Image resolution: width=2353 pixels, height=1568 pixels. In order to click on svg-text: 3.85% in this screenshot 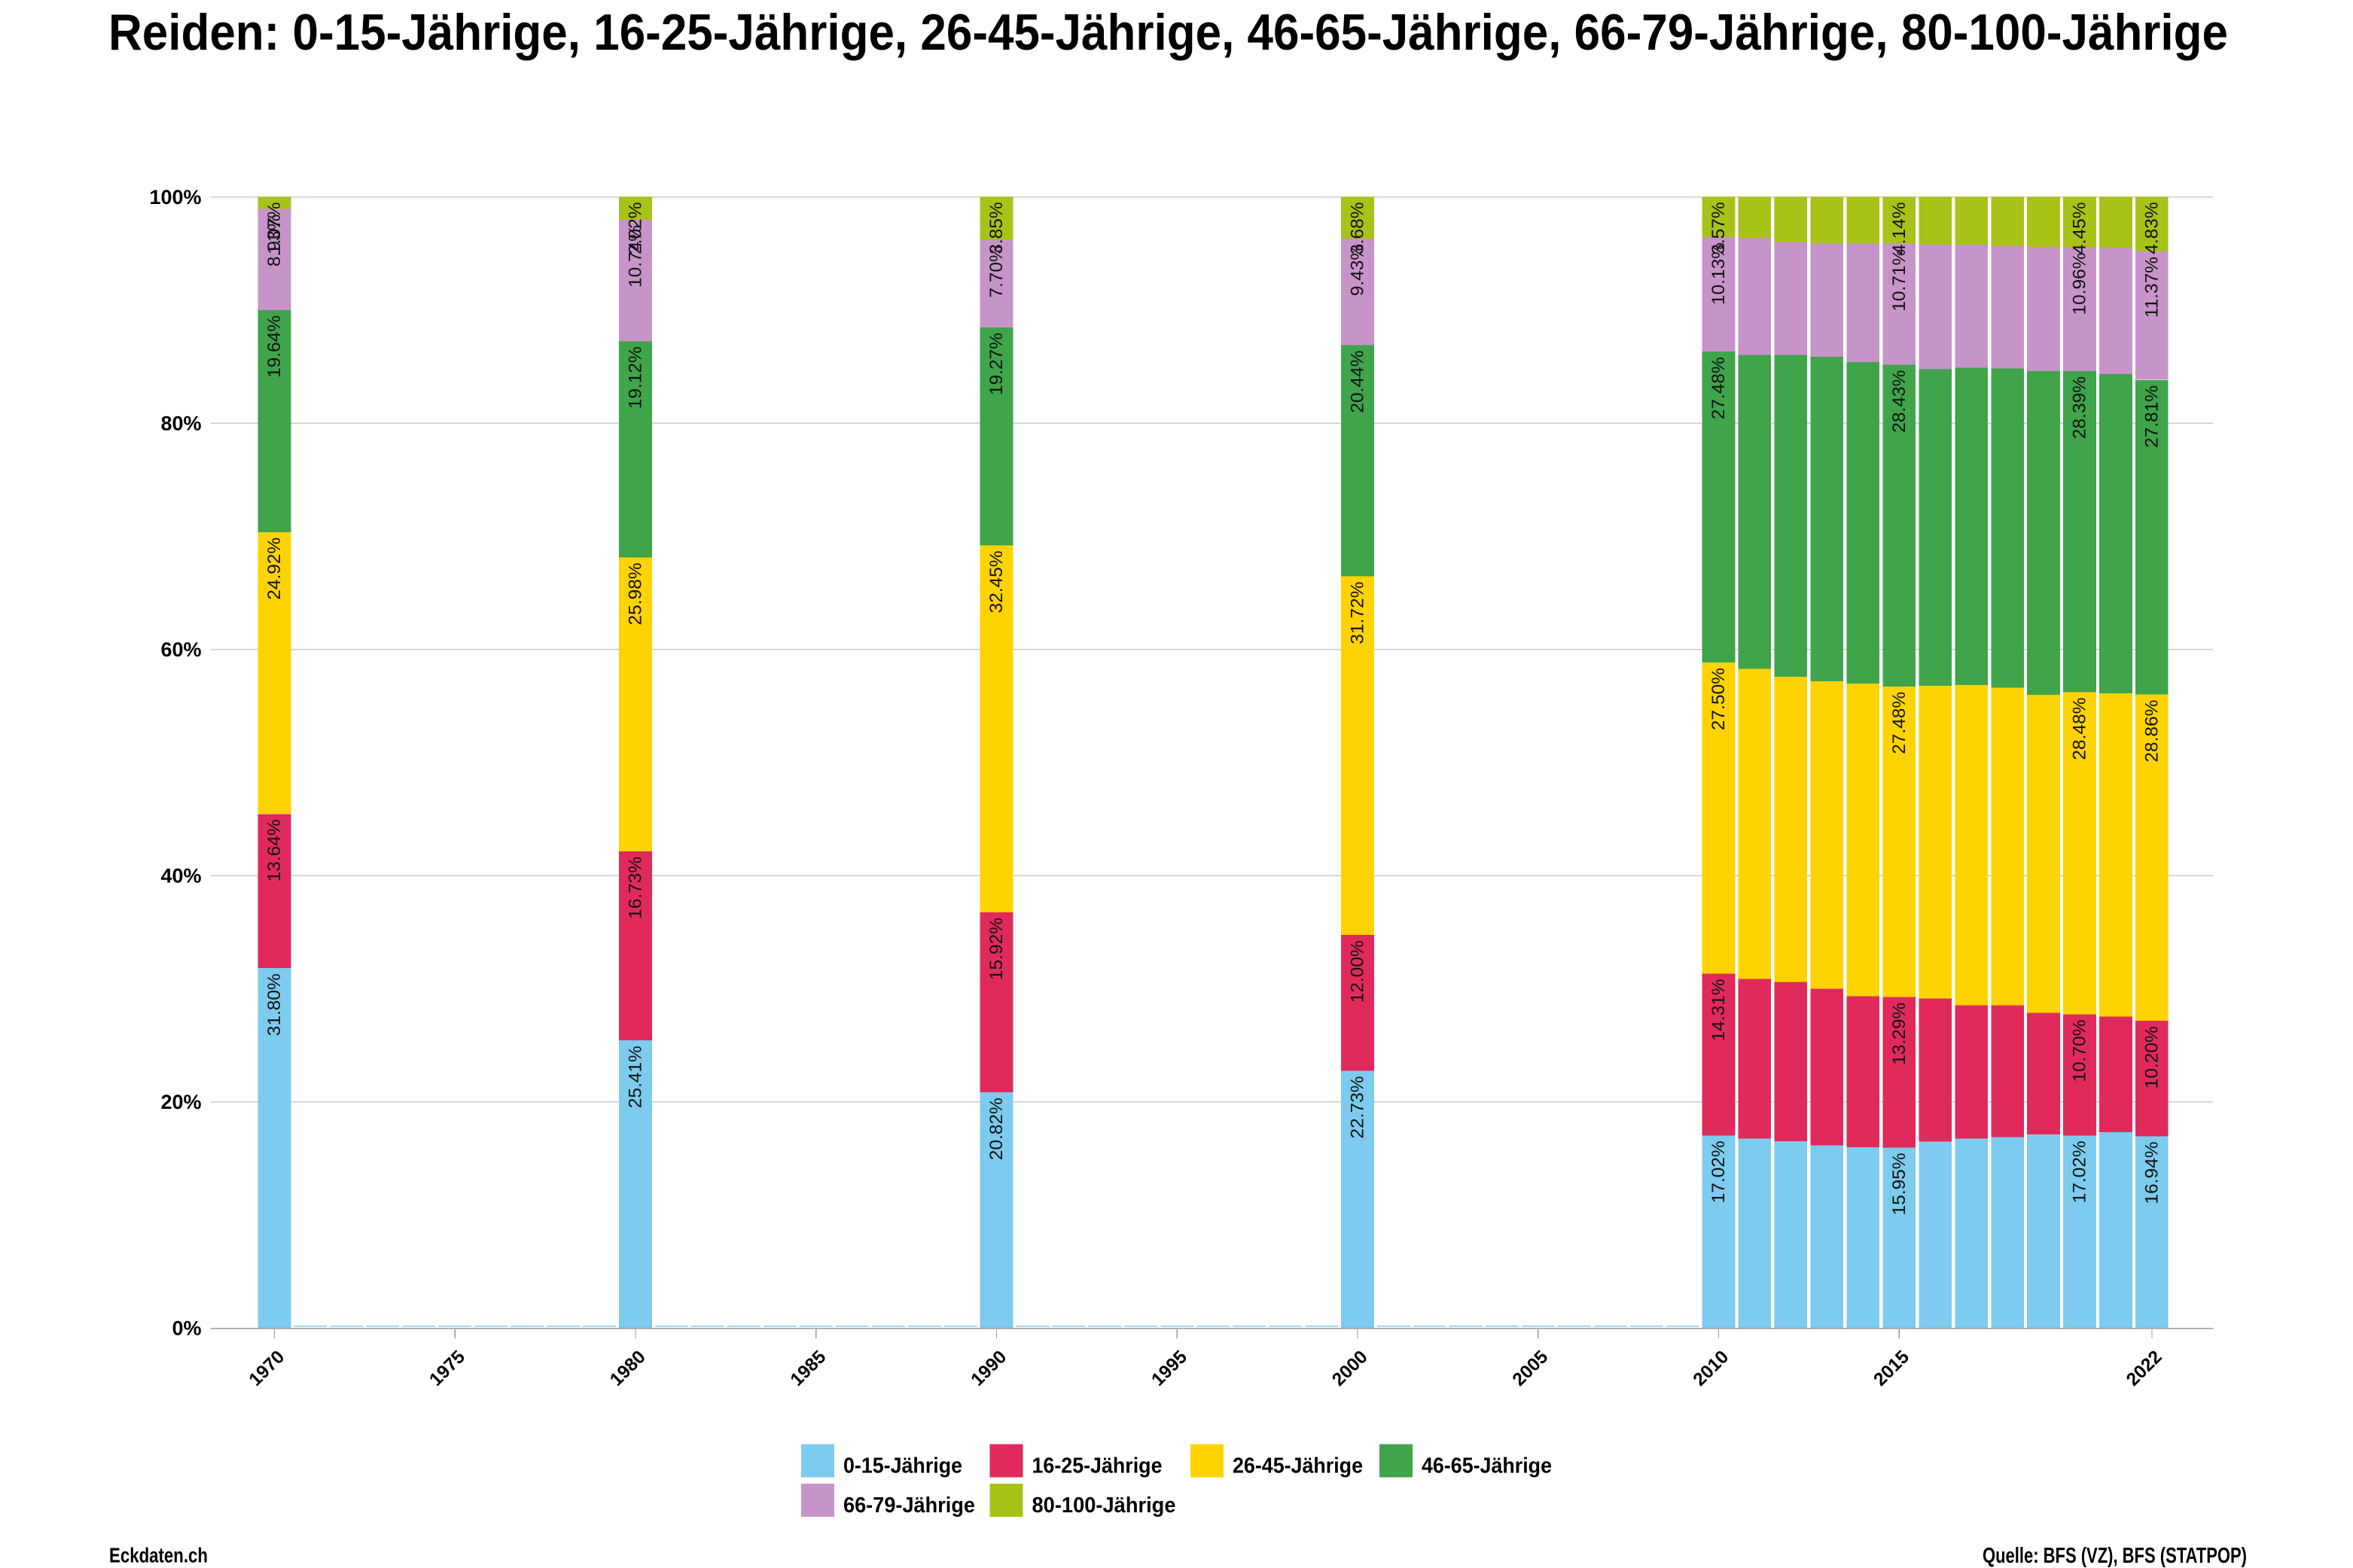, I will do `click(996, 228)`.